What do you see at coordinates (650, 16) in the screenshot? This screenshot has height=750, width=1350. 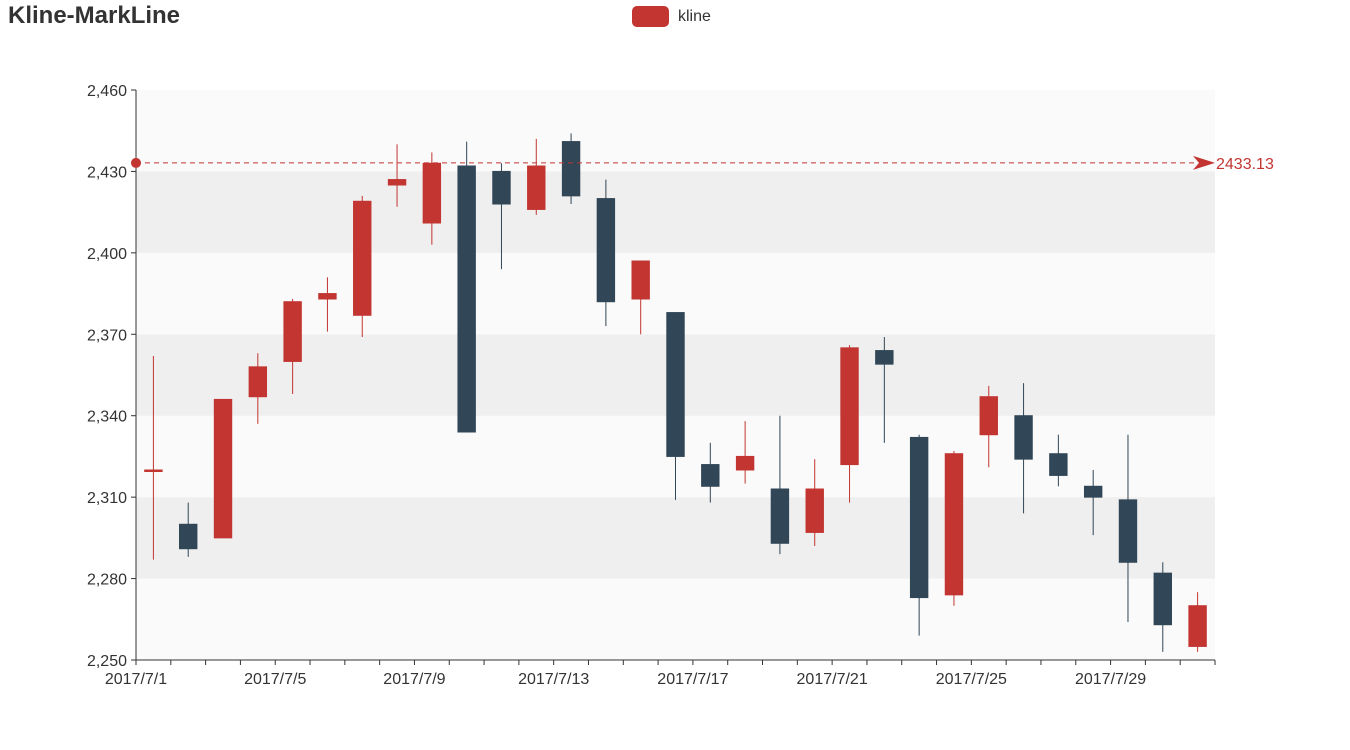 I see `legend-swatch` at bounding box center [650, 16].